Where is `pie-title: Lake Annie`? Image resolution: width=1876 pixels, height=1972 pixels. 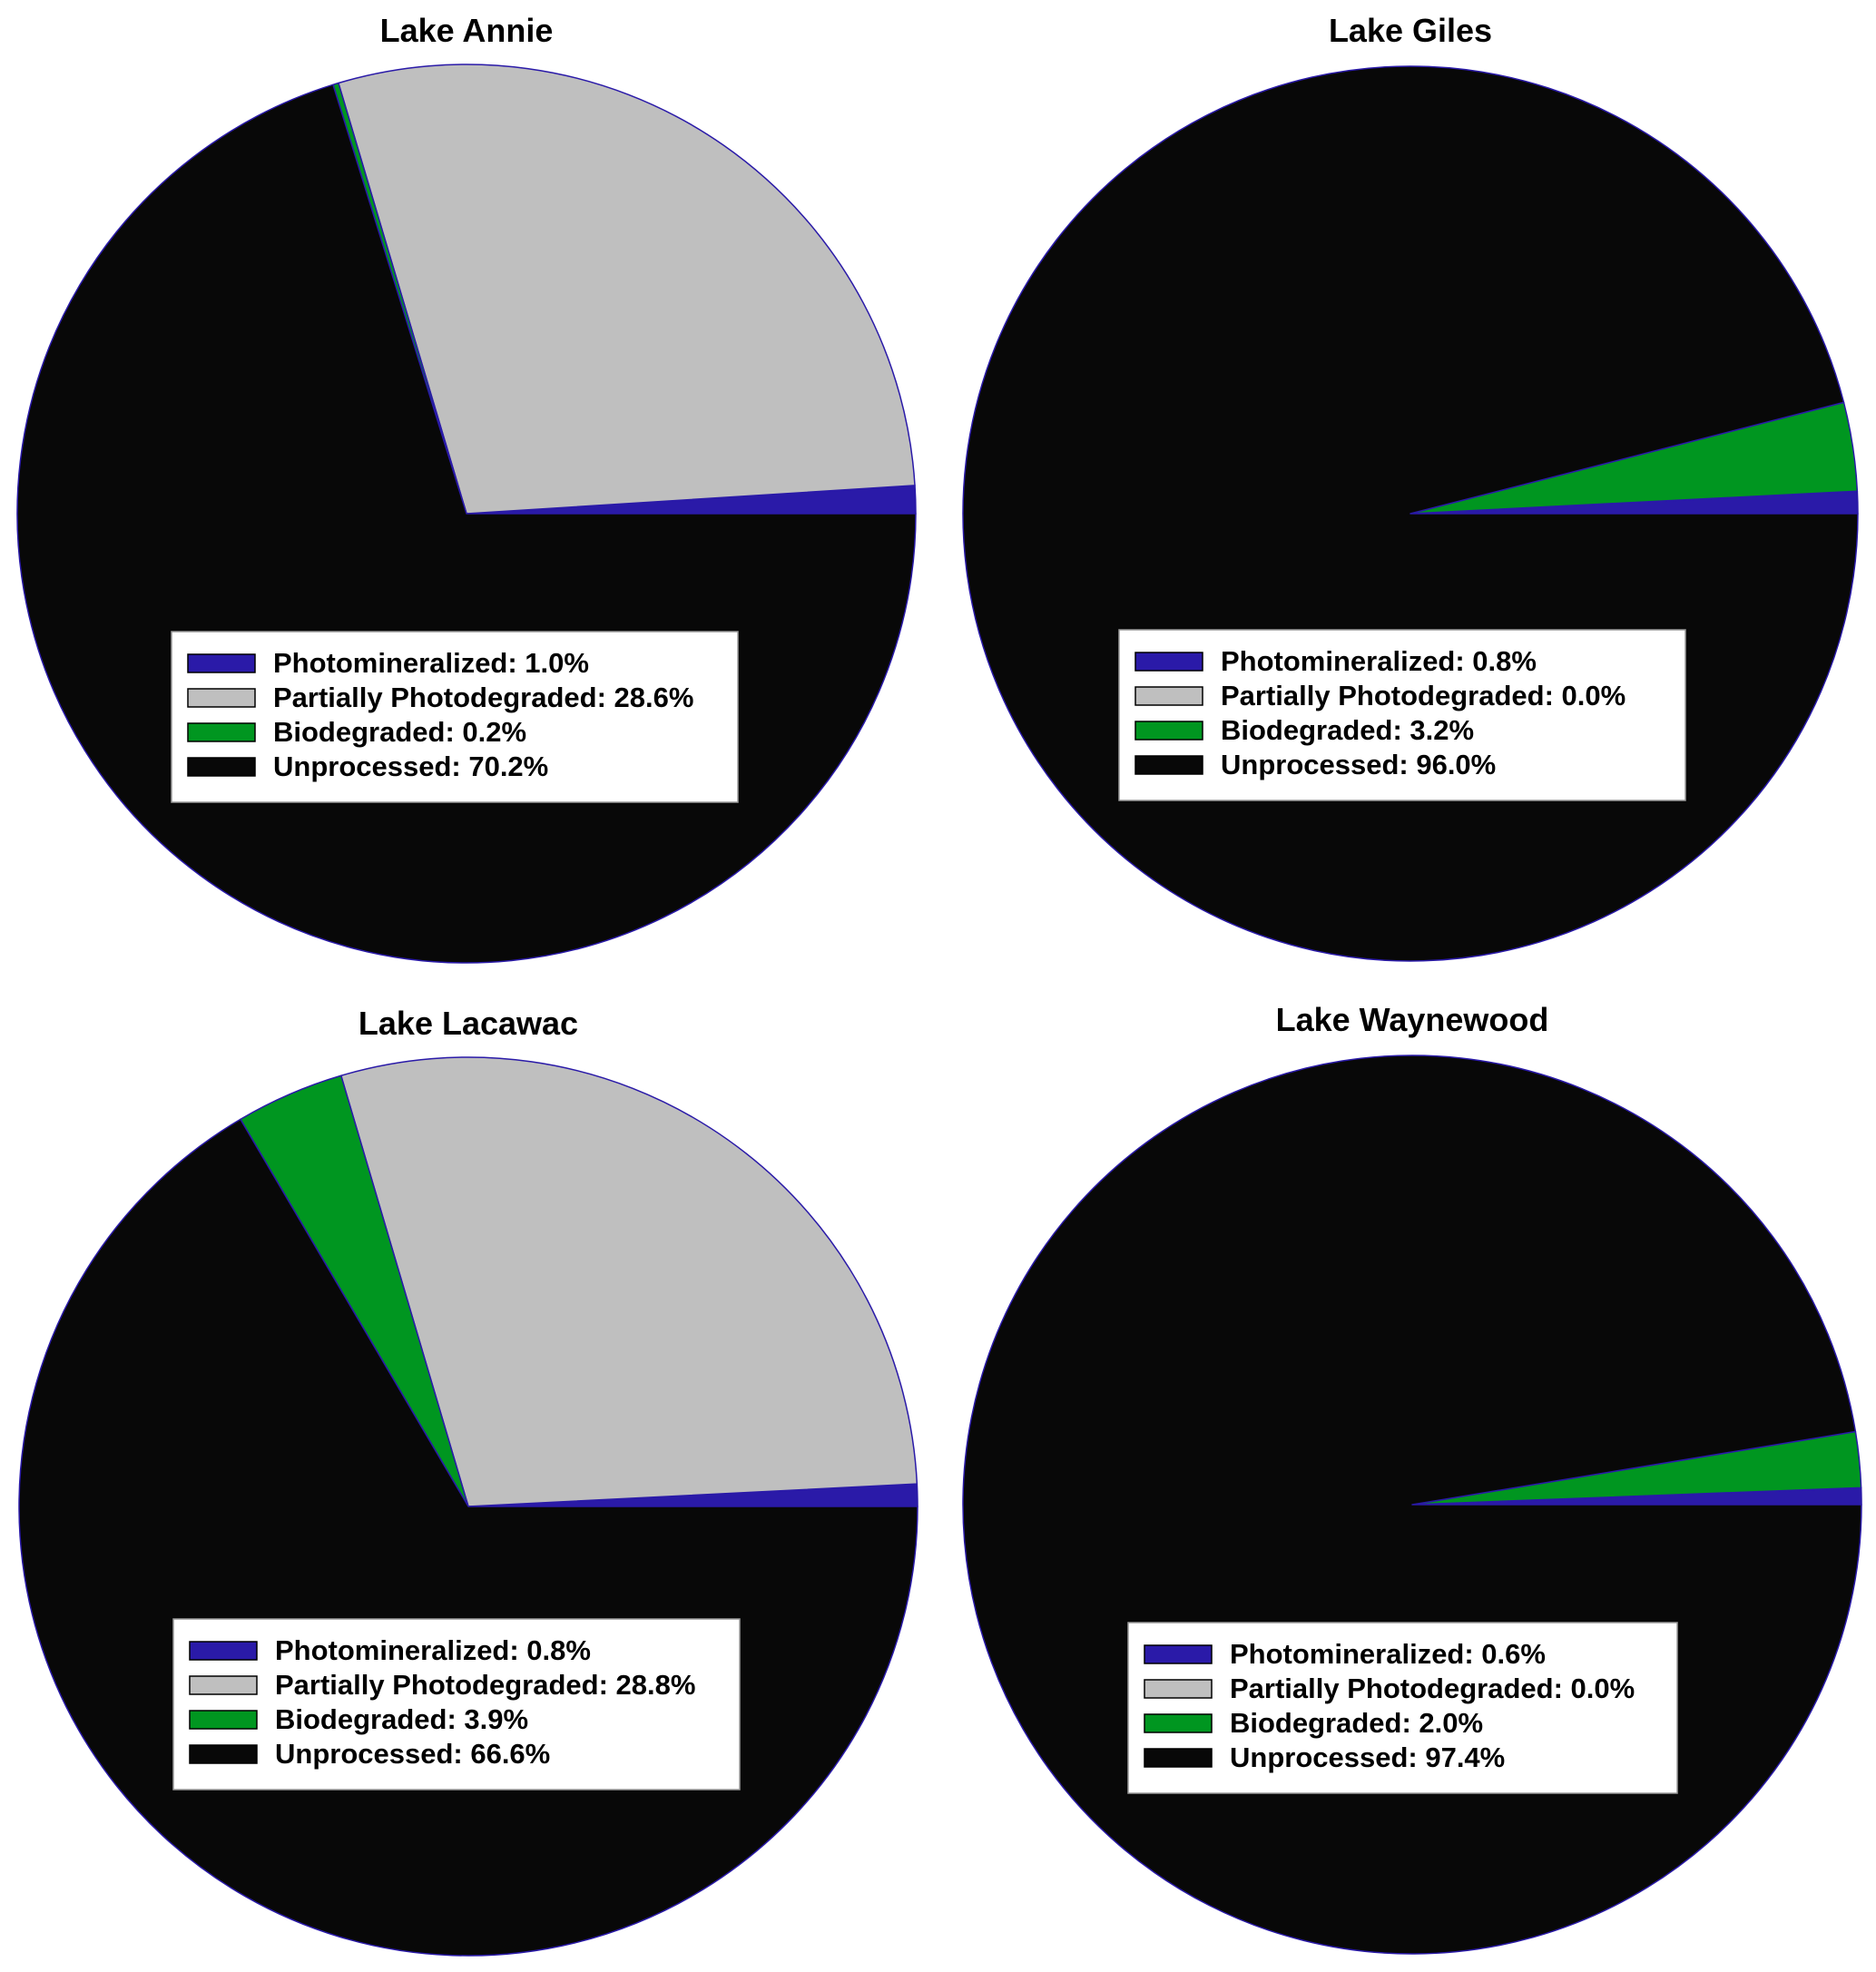
pie-title: Lake Annie is located at coordinates (467, 30).